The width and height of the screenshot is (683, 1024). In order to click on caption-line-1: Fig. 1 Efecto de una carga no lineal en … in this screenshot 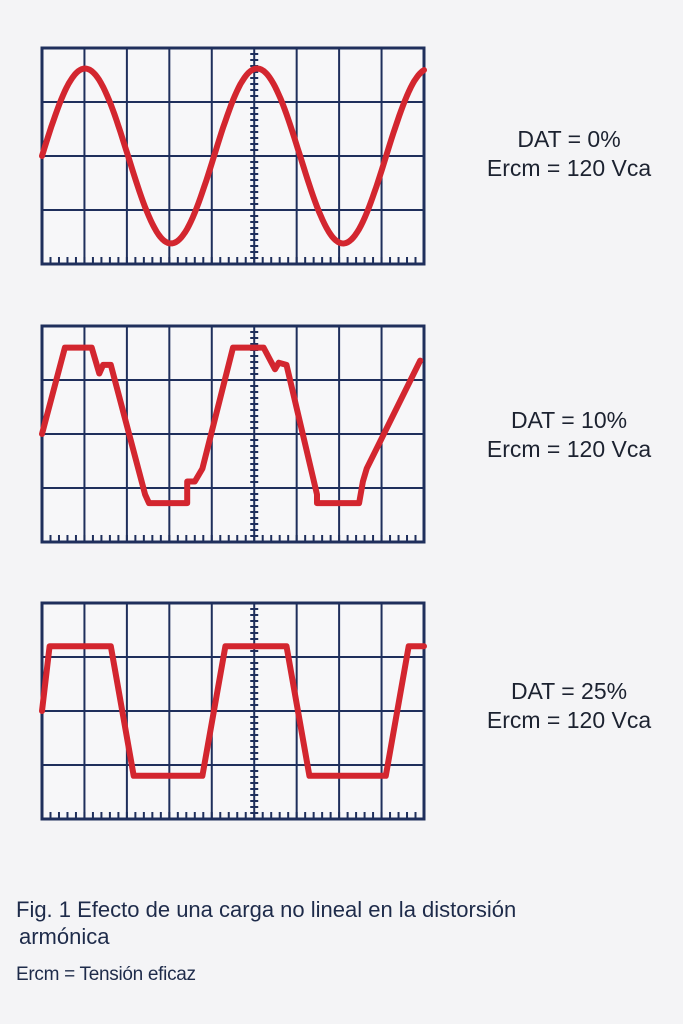, I will do `click(266, 909)`.